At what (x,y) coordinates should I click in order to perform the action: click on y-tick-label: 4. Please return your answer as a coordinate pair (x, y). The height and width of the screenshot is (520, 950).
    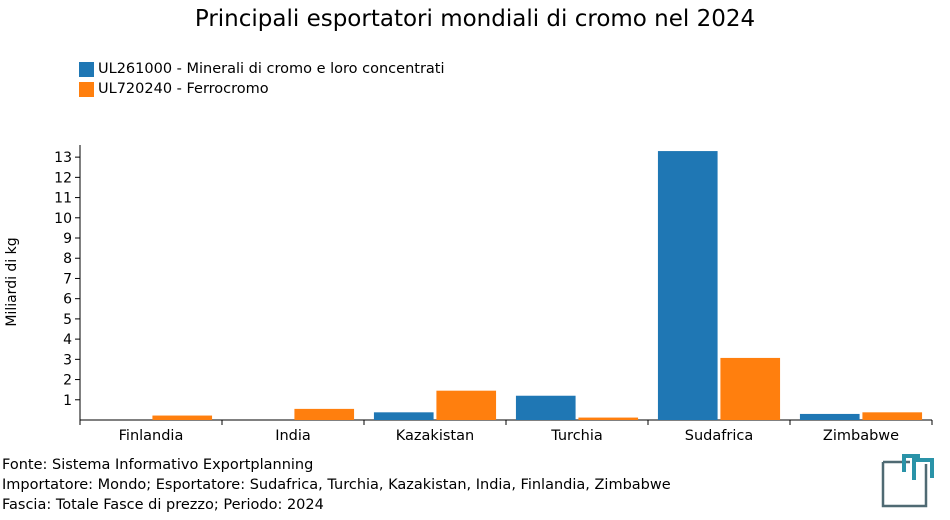
    Looking at the image, I should click on (67, 340).